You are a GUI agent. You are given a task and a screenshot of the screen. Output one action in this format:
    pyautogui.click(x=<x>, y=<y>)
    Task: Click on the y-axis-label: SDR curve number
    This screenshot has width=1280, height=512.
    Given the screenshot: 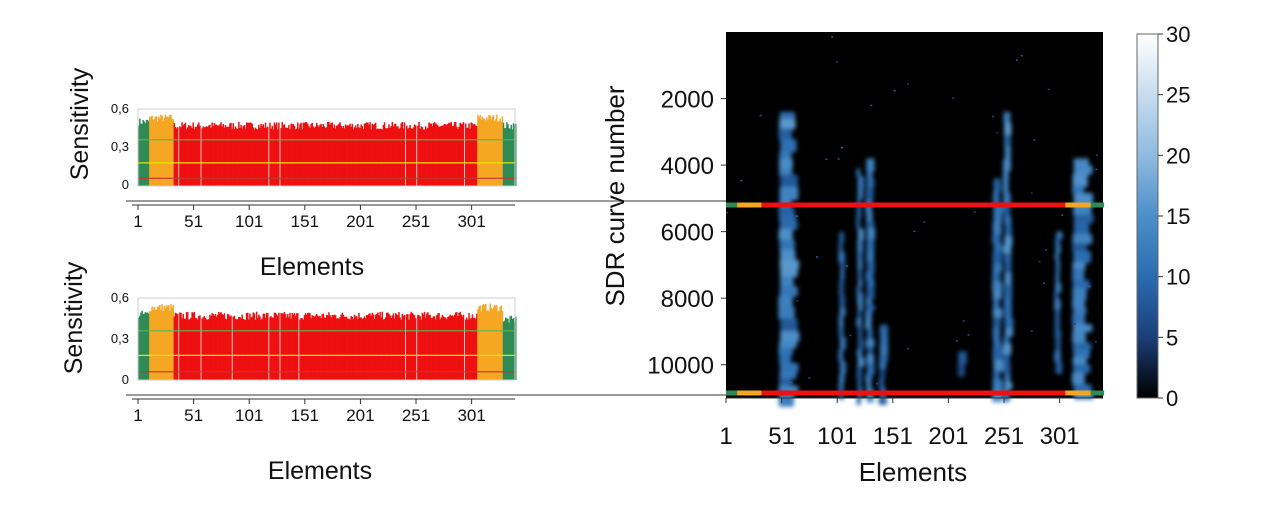 What is the action you would take?
    pyautogui.click(x=615, y=195)
    